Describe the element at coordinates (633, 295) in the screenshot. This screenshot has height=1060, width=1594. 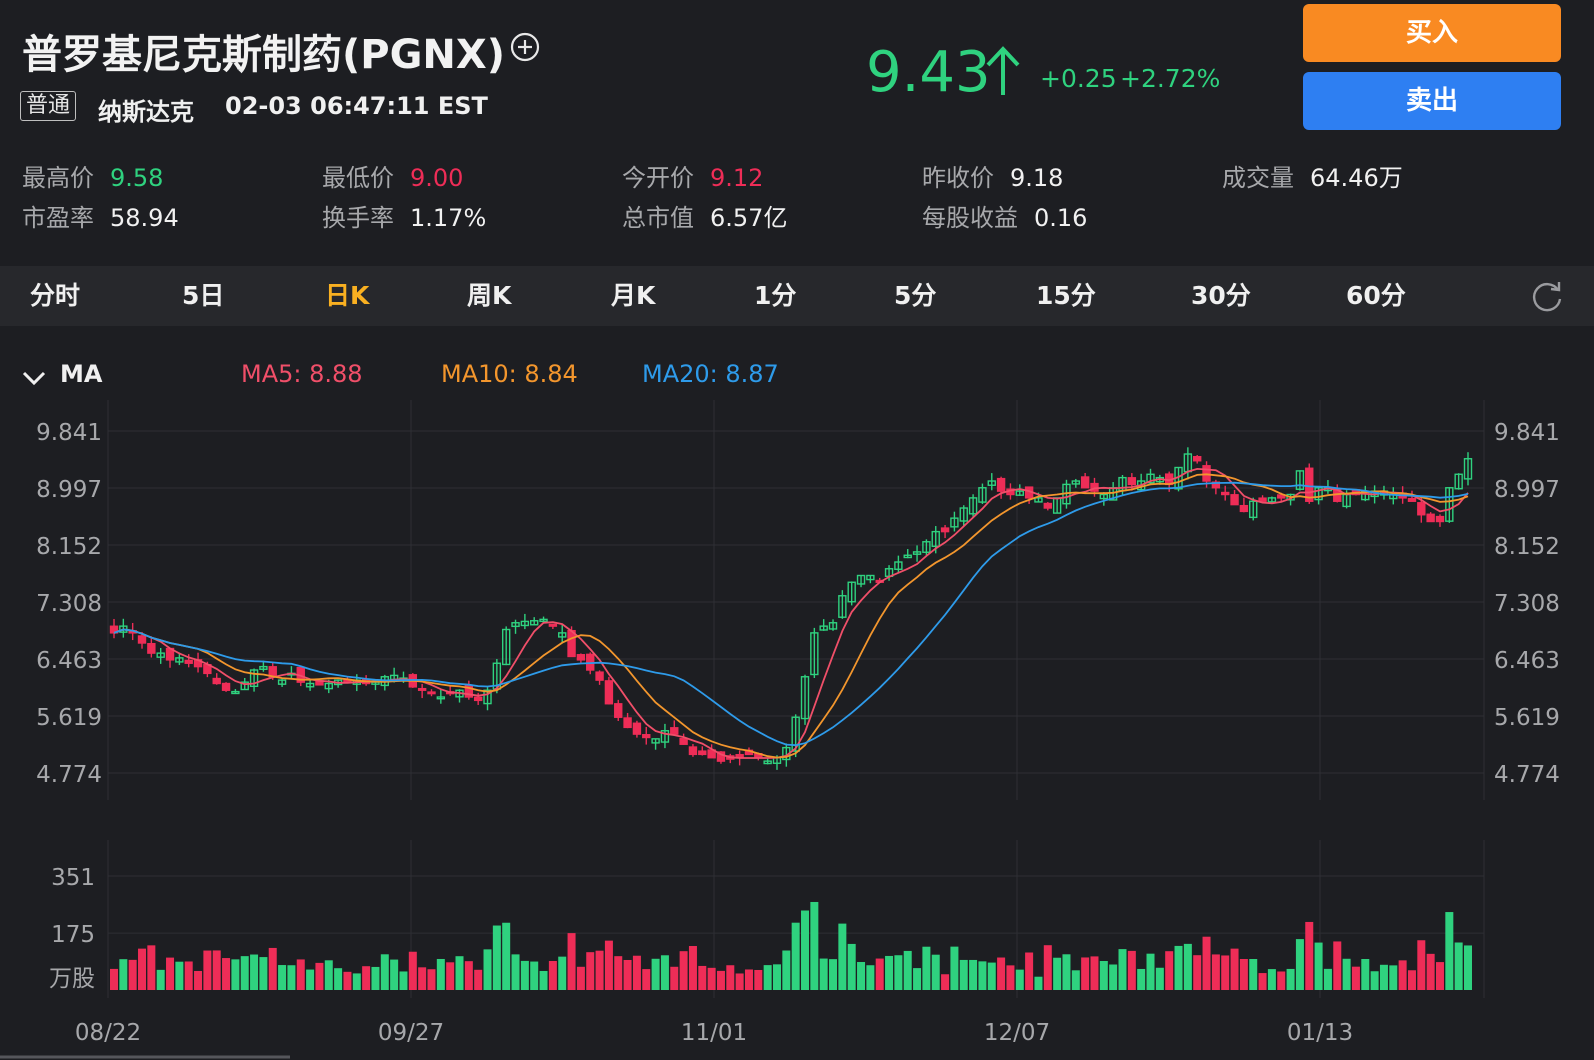
I see `tab-monthly-k: 月K` at that location.